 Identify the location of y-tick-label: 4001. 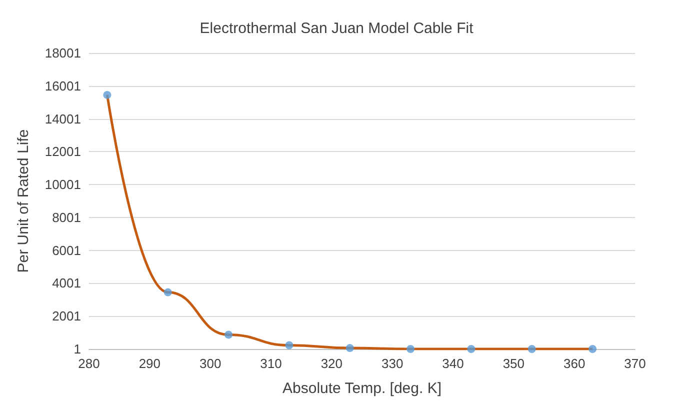
(66, 283).